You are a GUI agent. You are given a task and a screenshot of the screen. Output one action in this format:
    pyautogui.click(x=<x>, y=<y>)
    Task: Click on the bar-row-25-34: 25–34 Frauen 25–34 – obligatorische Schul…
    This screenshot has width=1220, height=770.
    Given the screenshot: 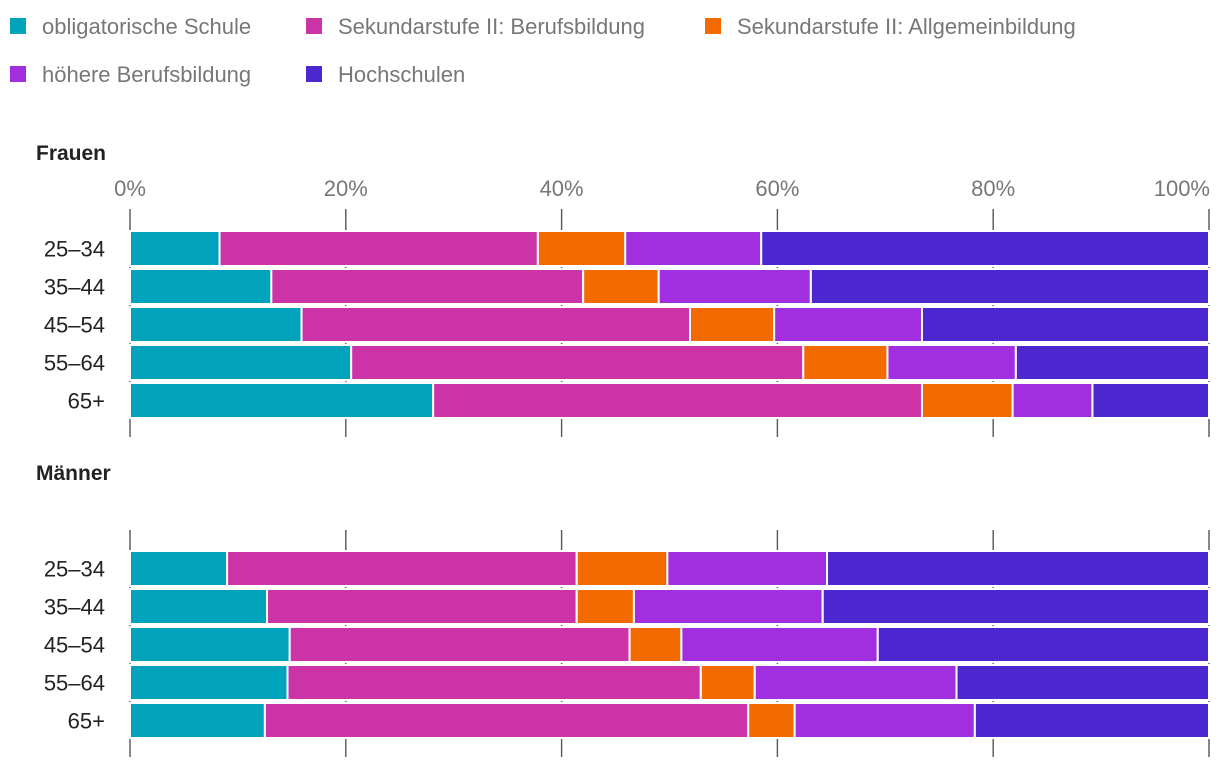 What is the action you would take?
    pyautogui.click(x=627, y=248)
    